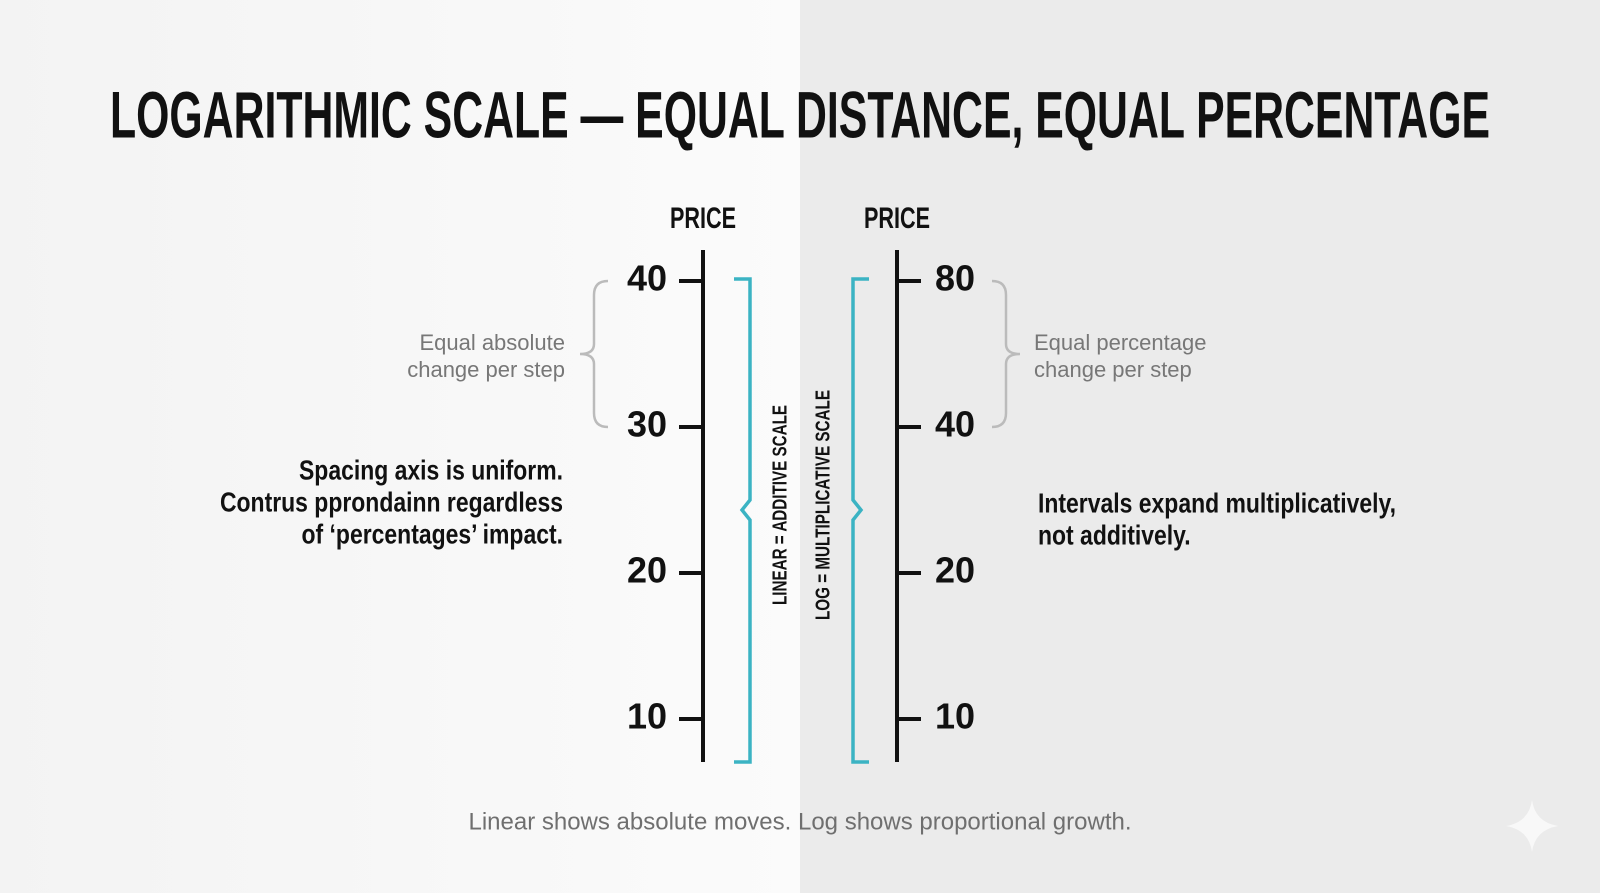 This screenshot has width=1600, height=893. What do you see at coordinates (647, 424) in the screenshot?
I see `tick-label: 30` at bounding box center [647, 424].